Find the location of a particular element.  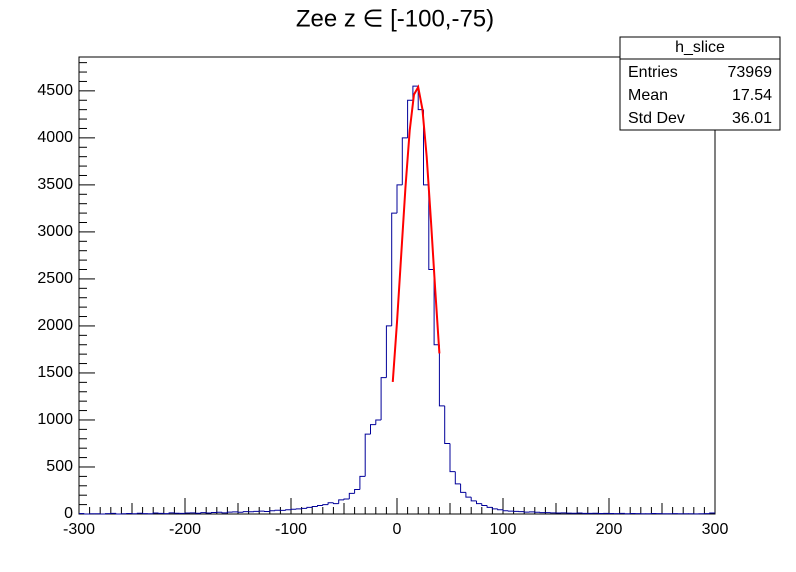

x-tick-label: 200 is located at coordinates (609, 529).